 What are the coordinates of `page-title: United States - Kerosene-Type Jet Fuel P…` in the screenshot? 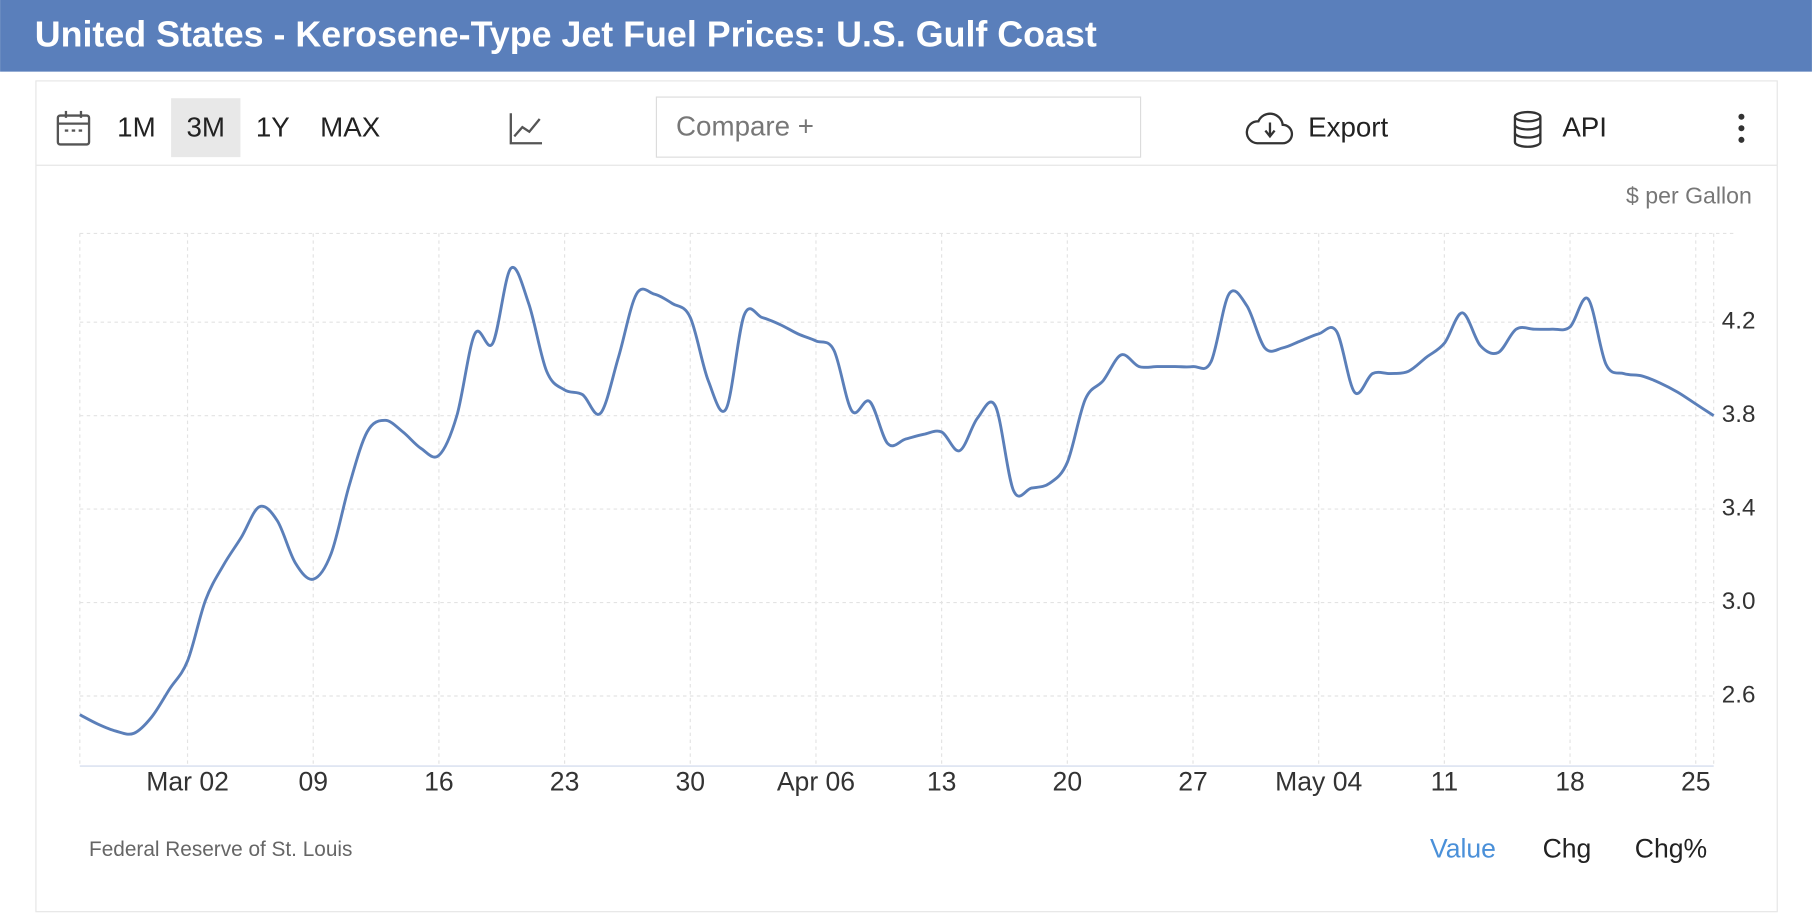 It's located at (566, 34).